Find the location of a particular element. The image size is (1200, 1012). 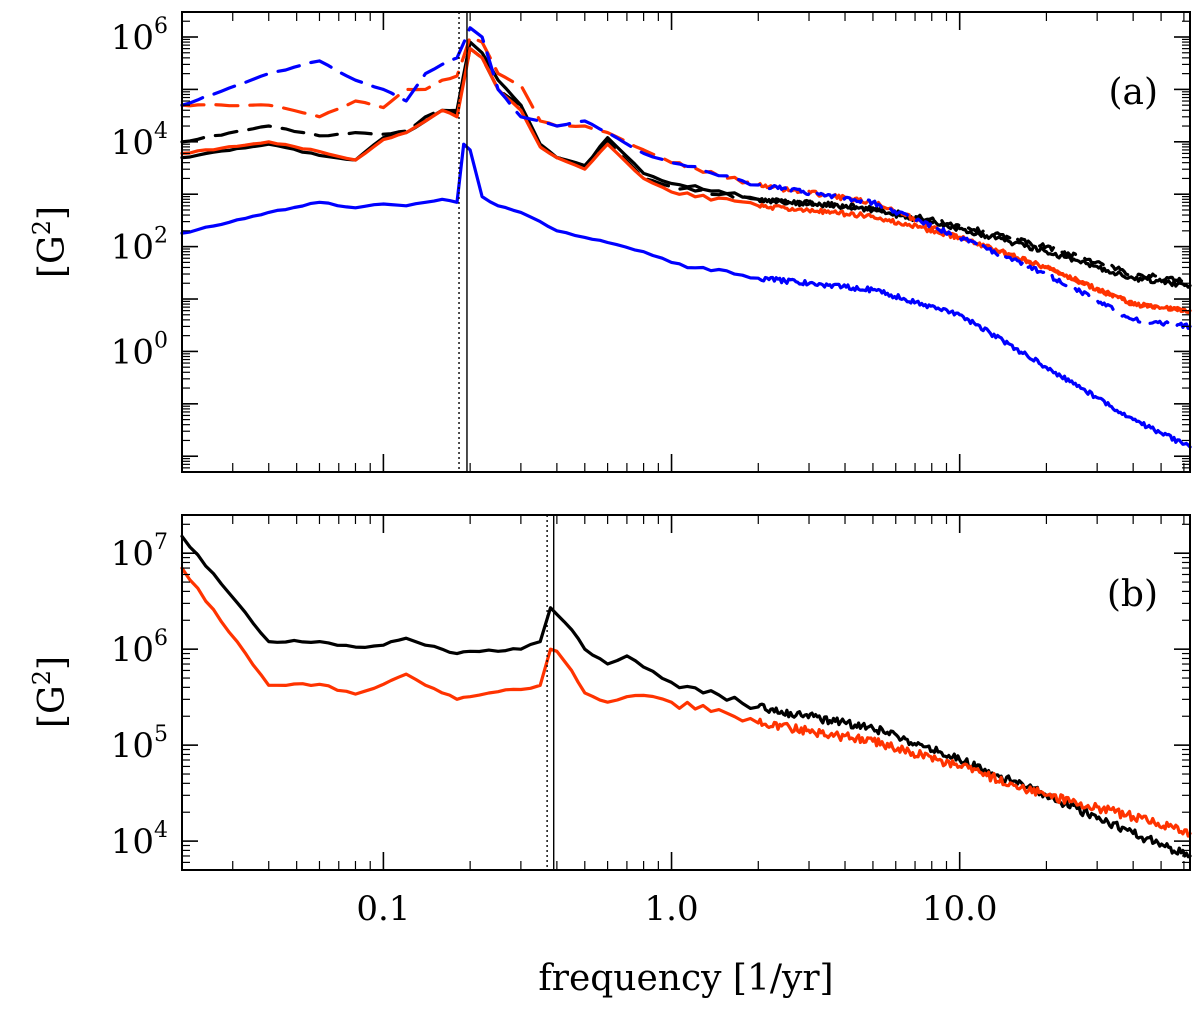

x-axis-label: frequency [1/yr] is located at coordinates (685, 978).